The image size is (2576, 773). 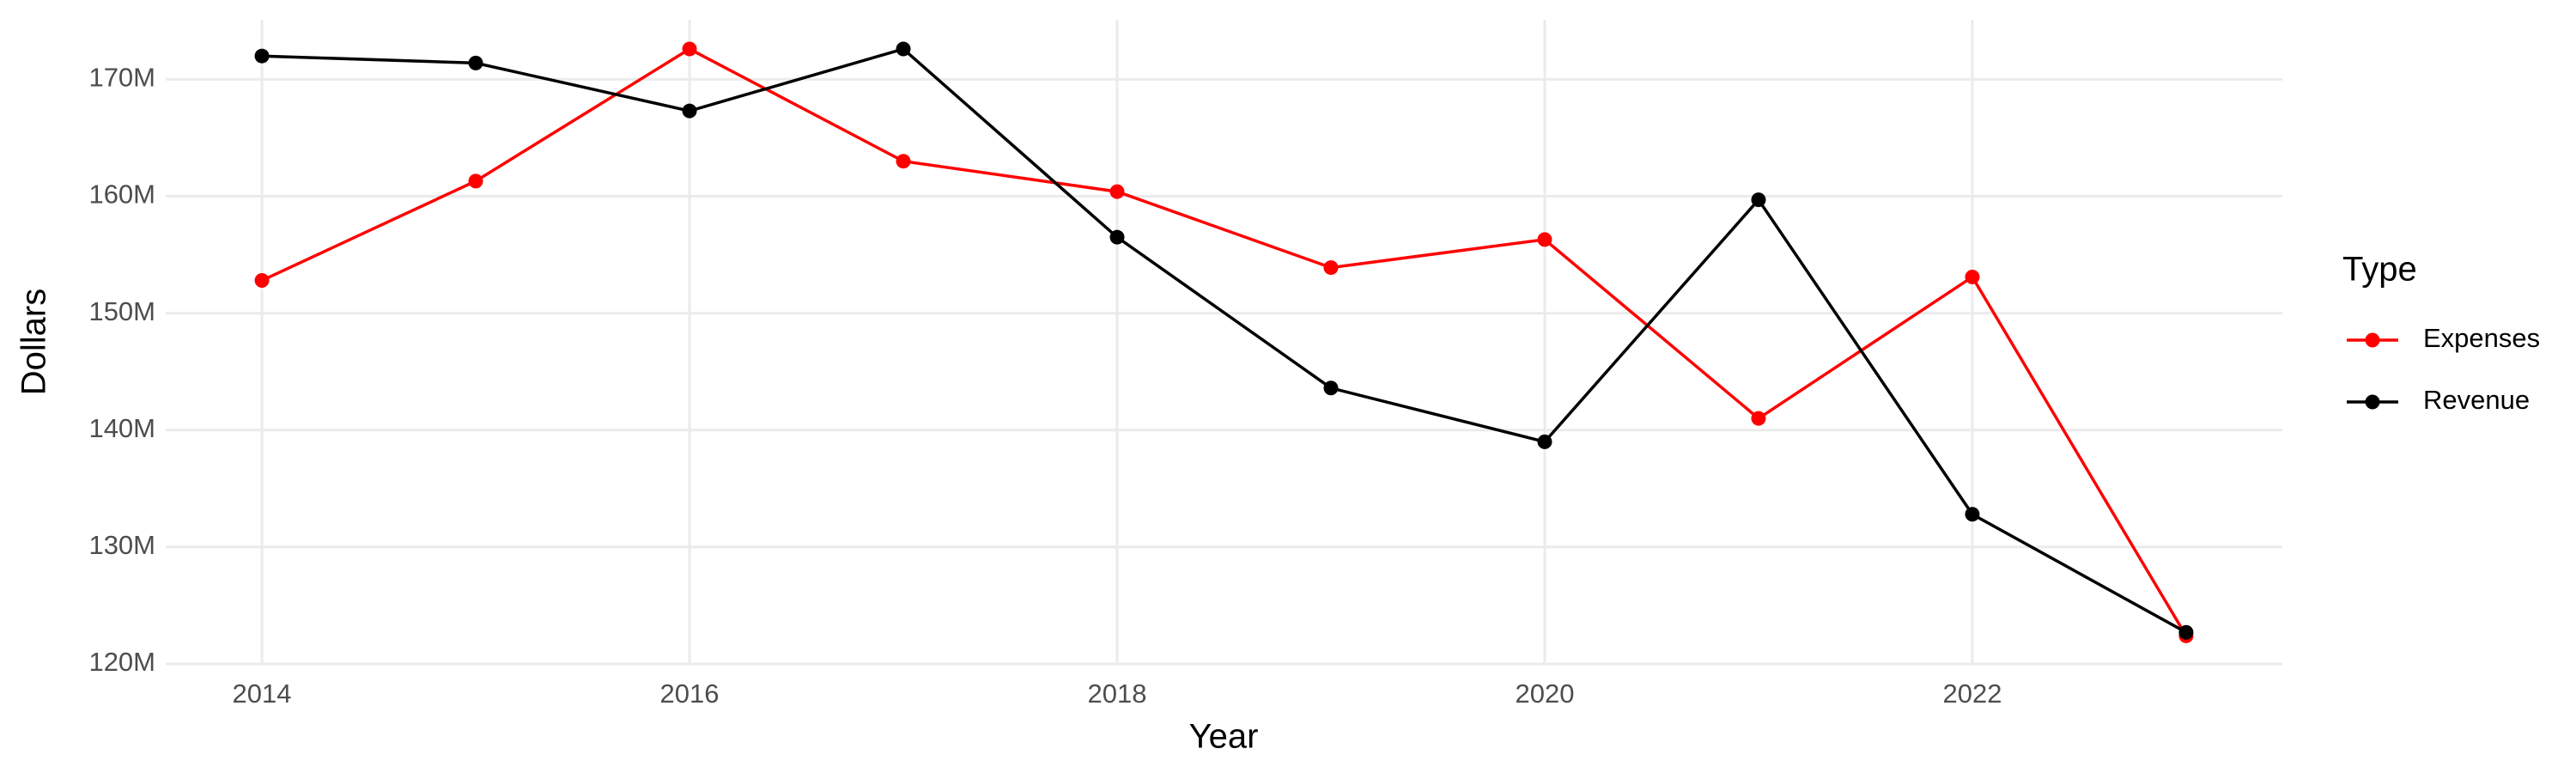 I want to click on y-axis-title: Dollars, so click(x=34, y=342).